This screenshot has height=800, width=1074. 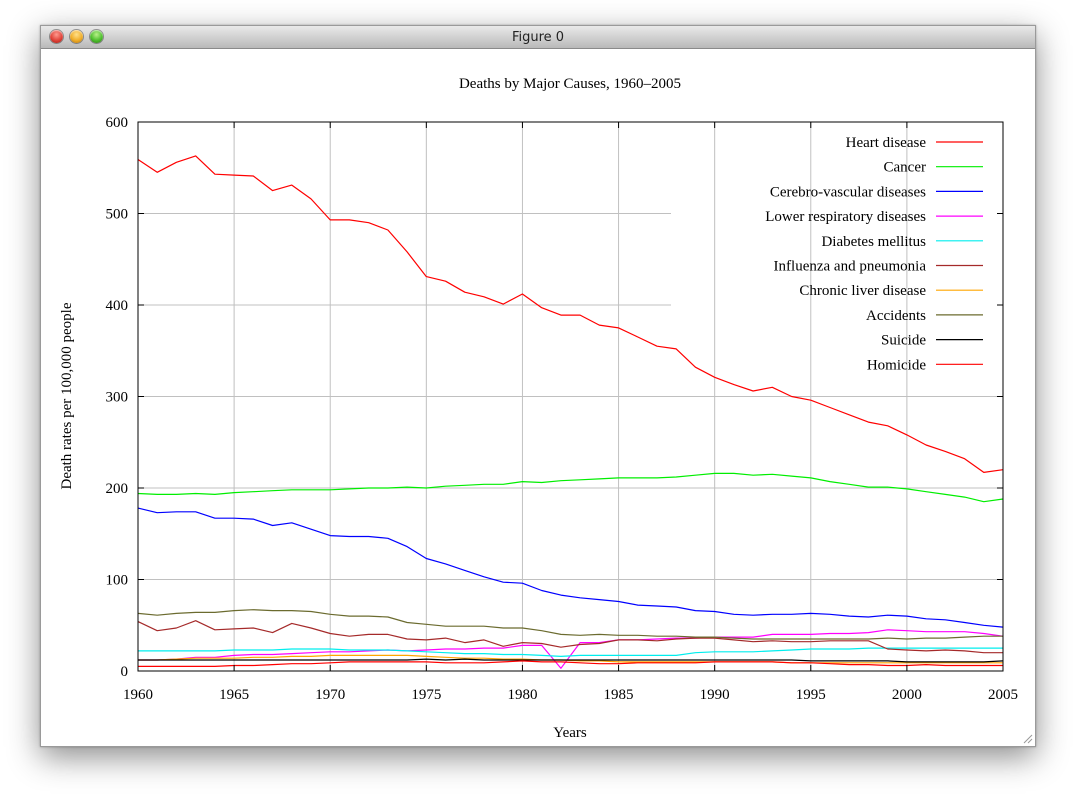 What do you see at coordinates (886, 143) in the screenshot?
I see `legend-label: Heart disease` at bounding box center [886, 143].